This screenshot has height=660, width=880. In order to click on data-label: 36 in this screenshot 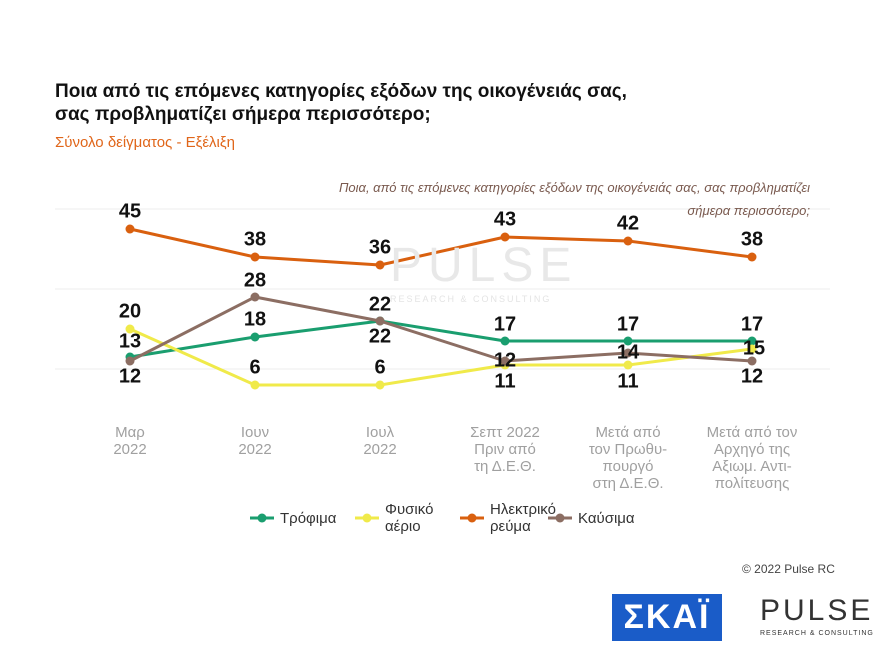, I will do `click(380, 247)`.